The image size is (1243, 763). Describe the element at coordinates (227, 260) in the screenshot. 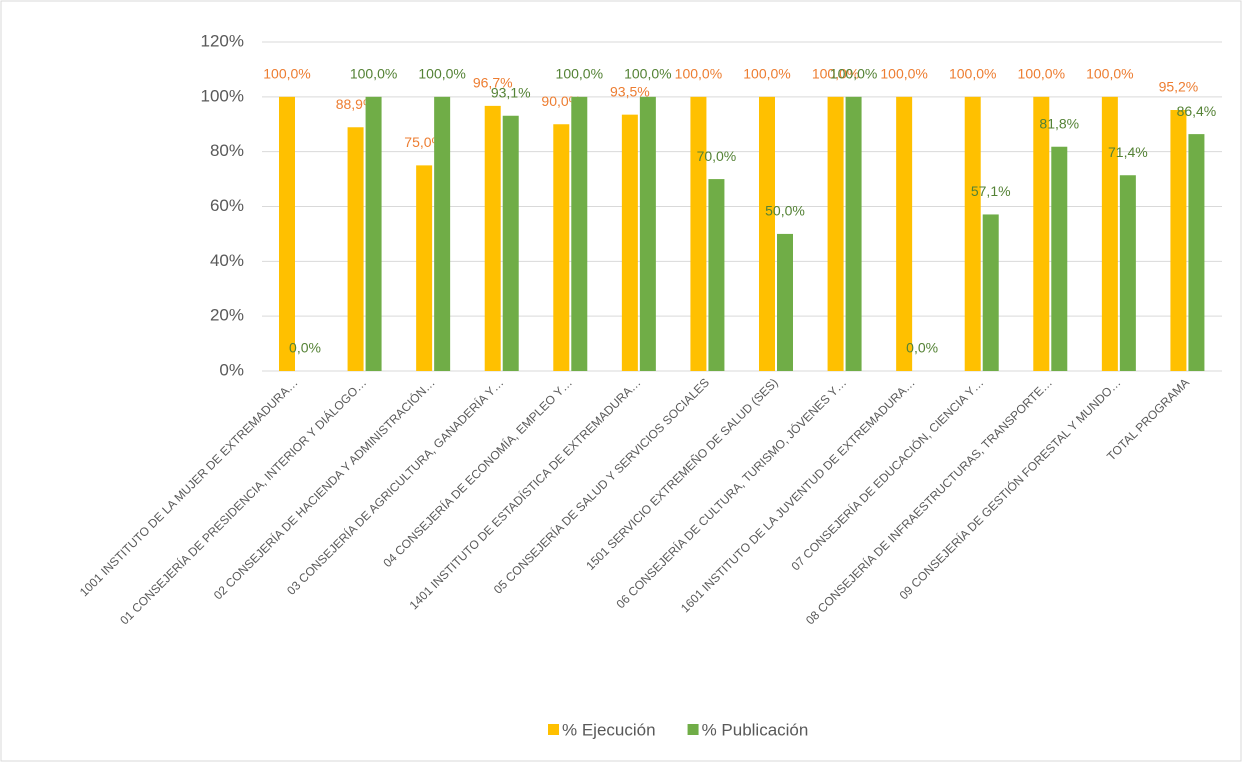

I see `y-tick-label: 40%` at that location.